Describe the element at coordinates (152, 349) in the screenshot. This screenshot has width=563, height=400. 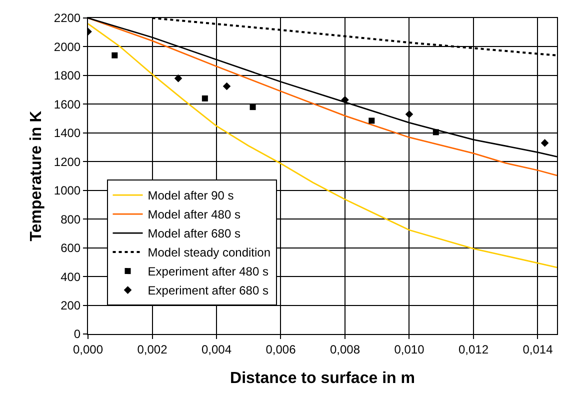
I see `x-tick-label: 0,002` at that location.